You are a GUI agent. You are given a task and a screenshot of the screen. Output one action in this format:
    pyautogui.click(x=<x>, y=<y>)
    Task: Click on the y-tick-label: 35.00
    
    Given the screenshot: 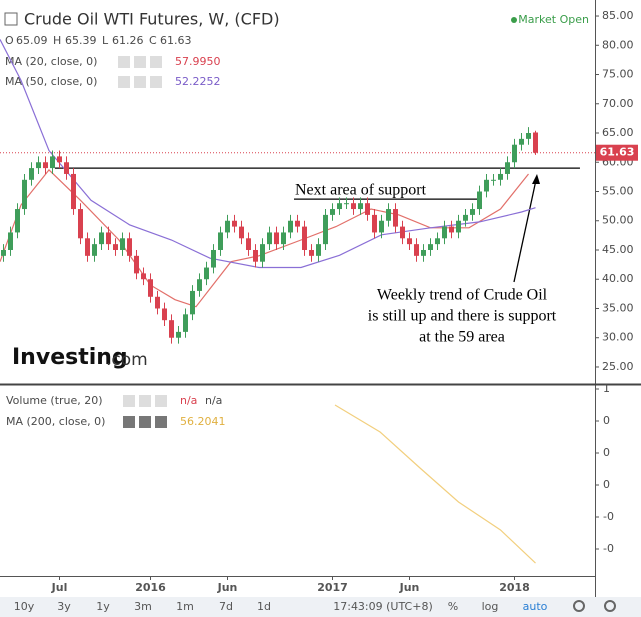 What is the action you would take?
    pyautogui.click(x=618, y=307)
    